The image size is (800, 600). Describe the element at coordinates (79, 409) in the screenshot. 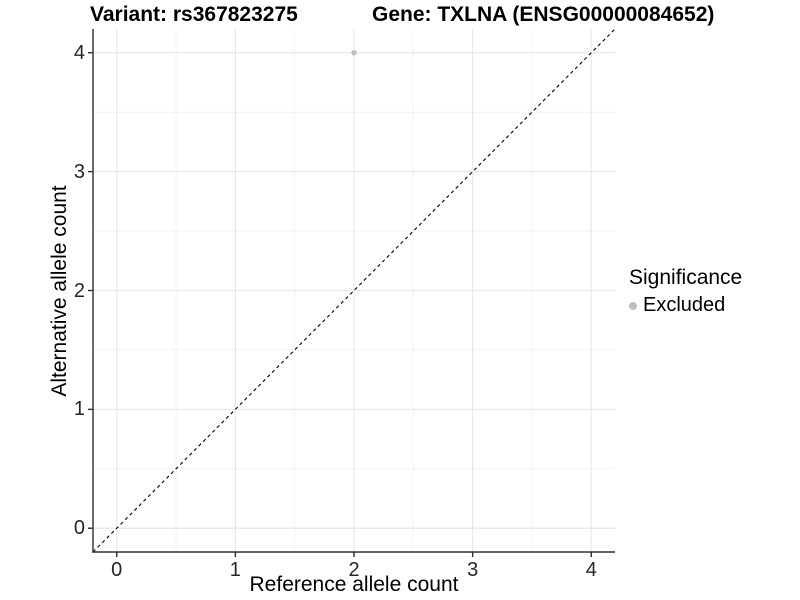

I see `y-tick-label: 1` at that location.